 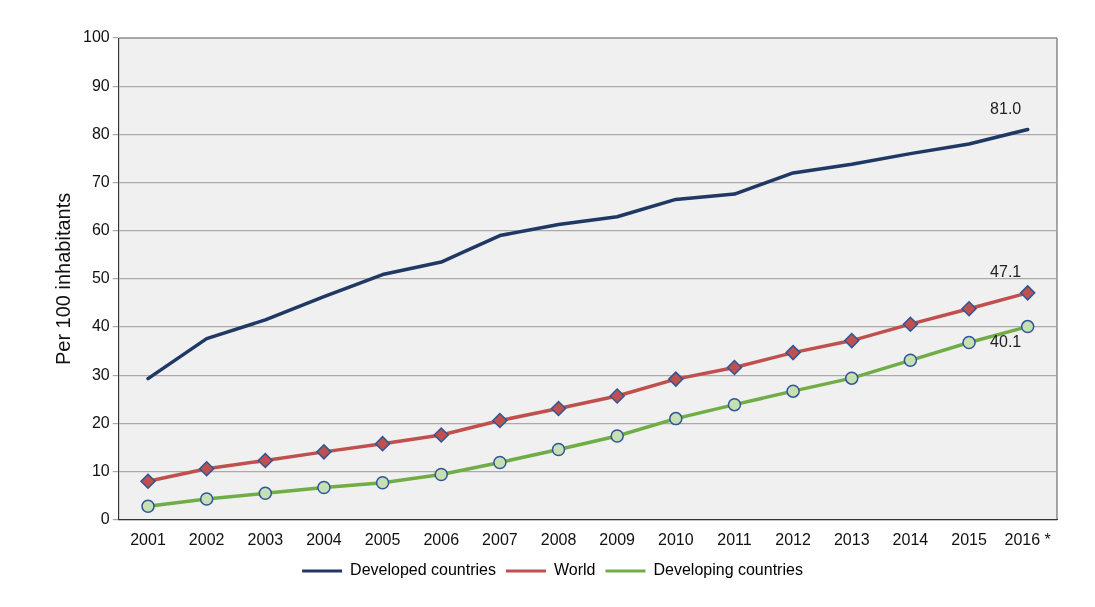 I want to click on y-tick-label: 60, so click(x=100, y=230).